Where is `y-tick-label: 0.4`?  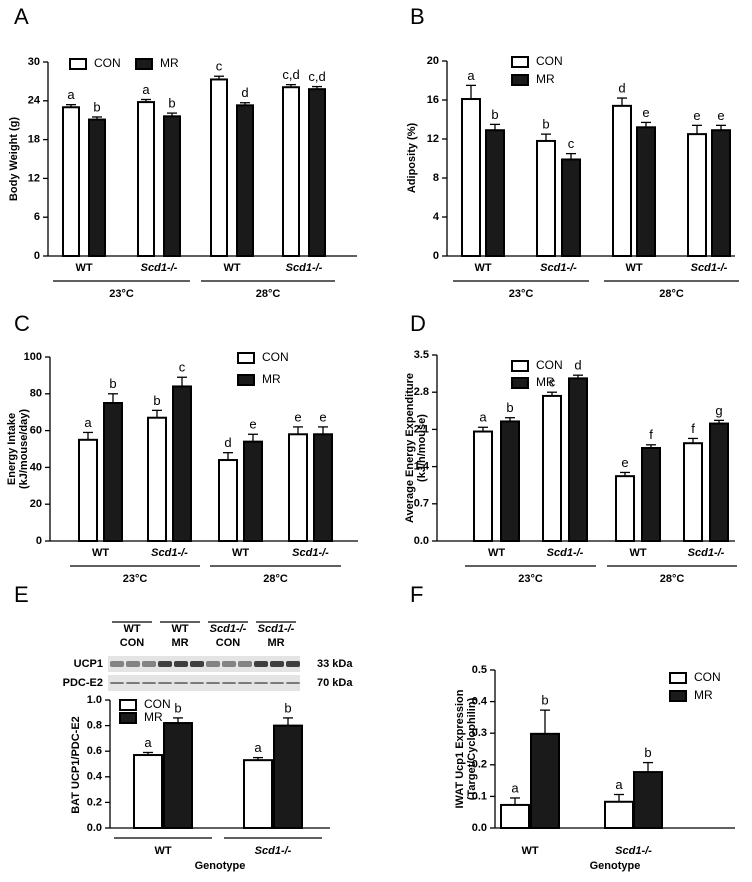
y-tick-label: 0.4 is located at coordinates (480, 702).